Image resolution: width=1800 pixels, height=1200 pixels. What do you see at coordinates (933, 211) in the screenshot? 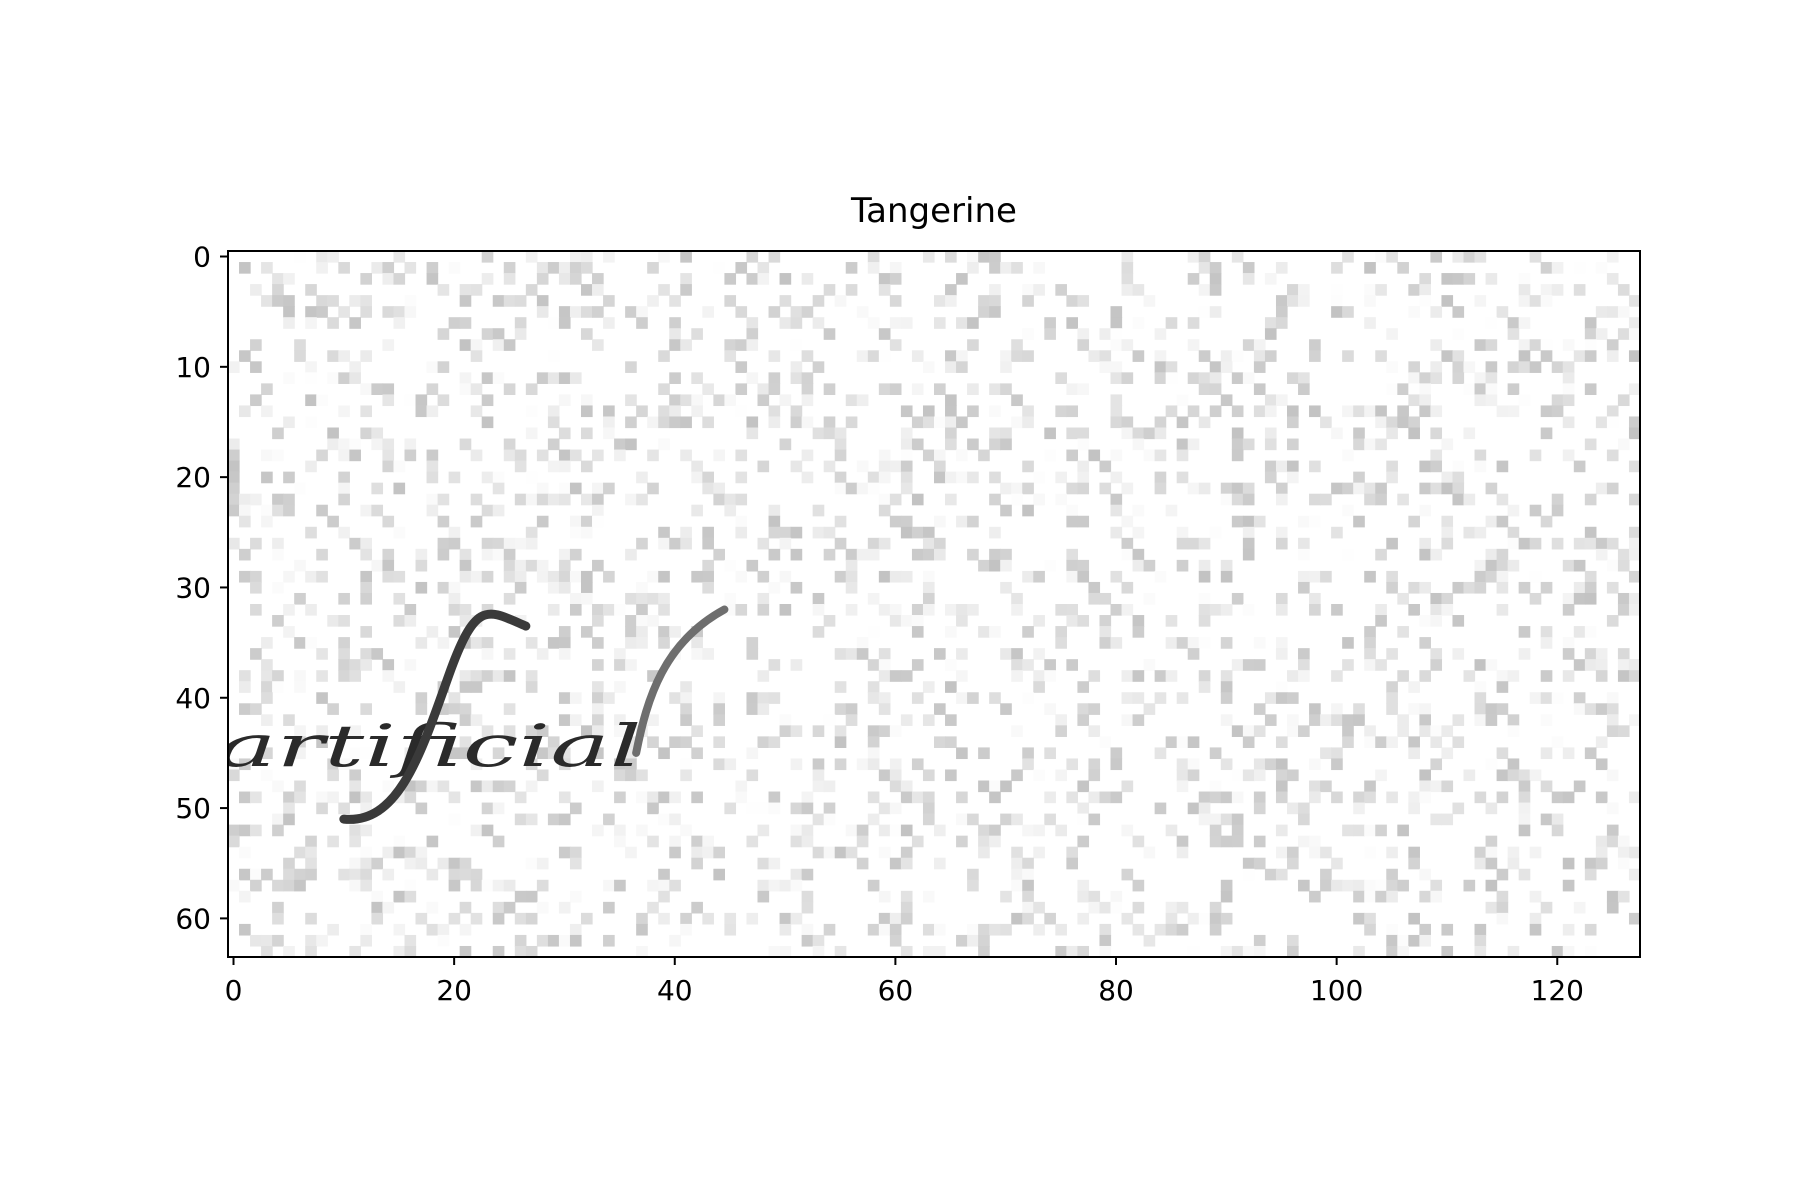
I see `chart-title: Tangerine` at bounding box center [933, 211].